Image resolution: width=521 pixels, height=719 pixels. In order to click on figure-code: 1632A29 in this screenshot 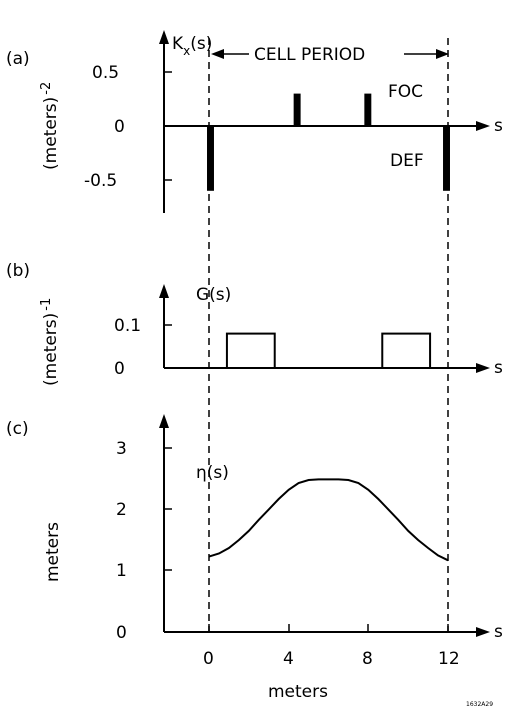, I will do `click(479, 704)`.